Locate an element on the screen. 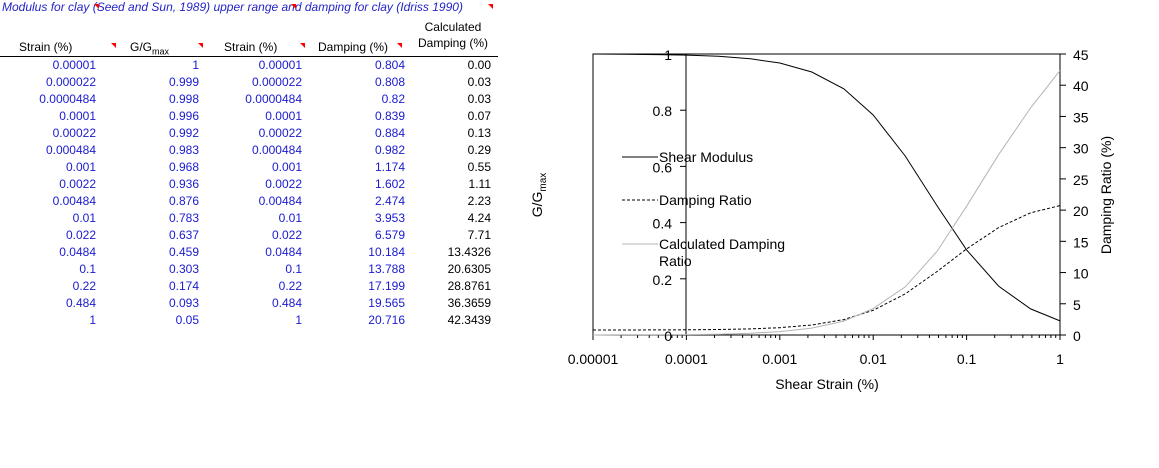 This screenshot has height=468, width=1159. table-cell-damping: 0.808 is located at coordinates (389, 82).